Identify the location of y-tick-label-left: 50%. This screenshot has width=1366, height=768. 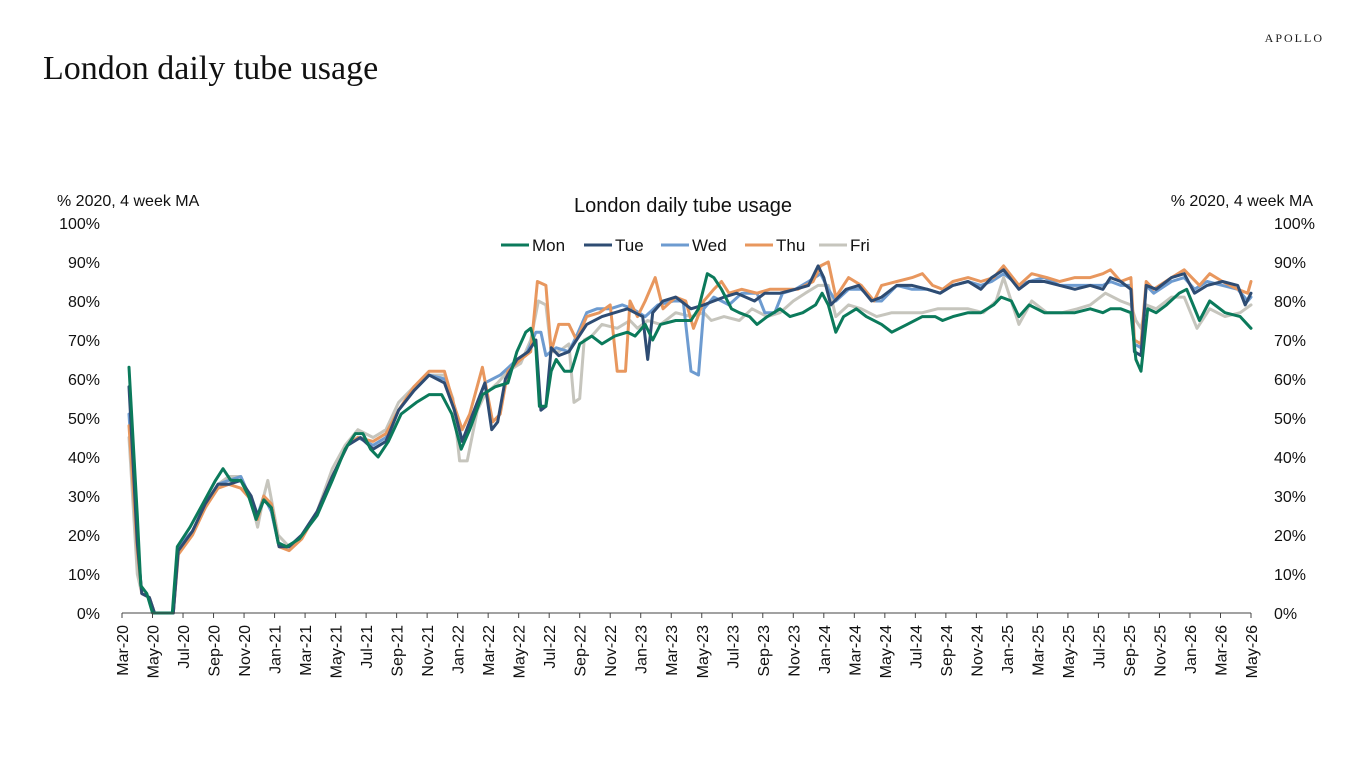
(84, 419).